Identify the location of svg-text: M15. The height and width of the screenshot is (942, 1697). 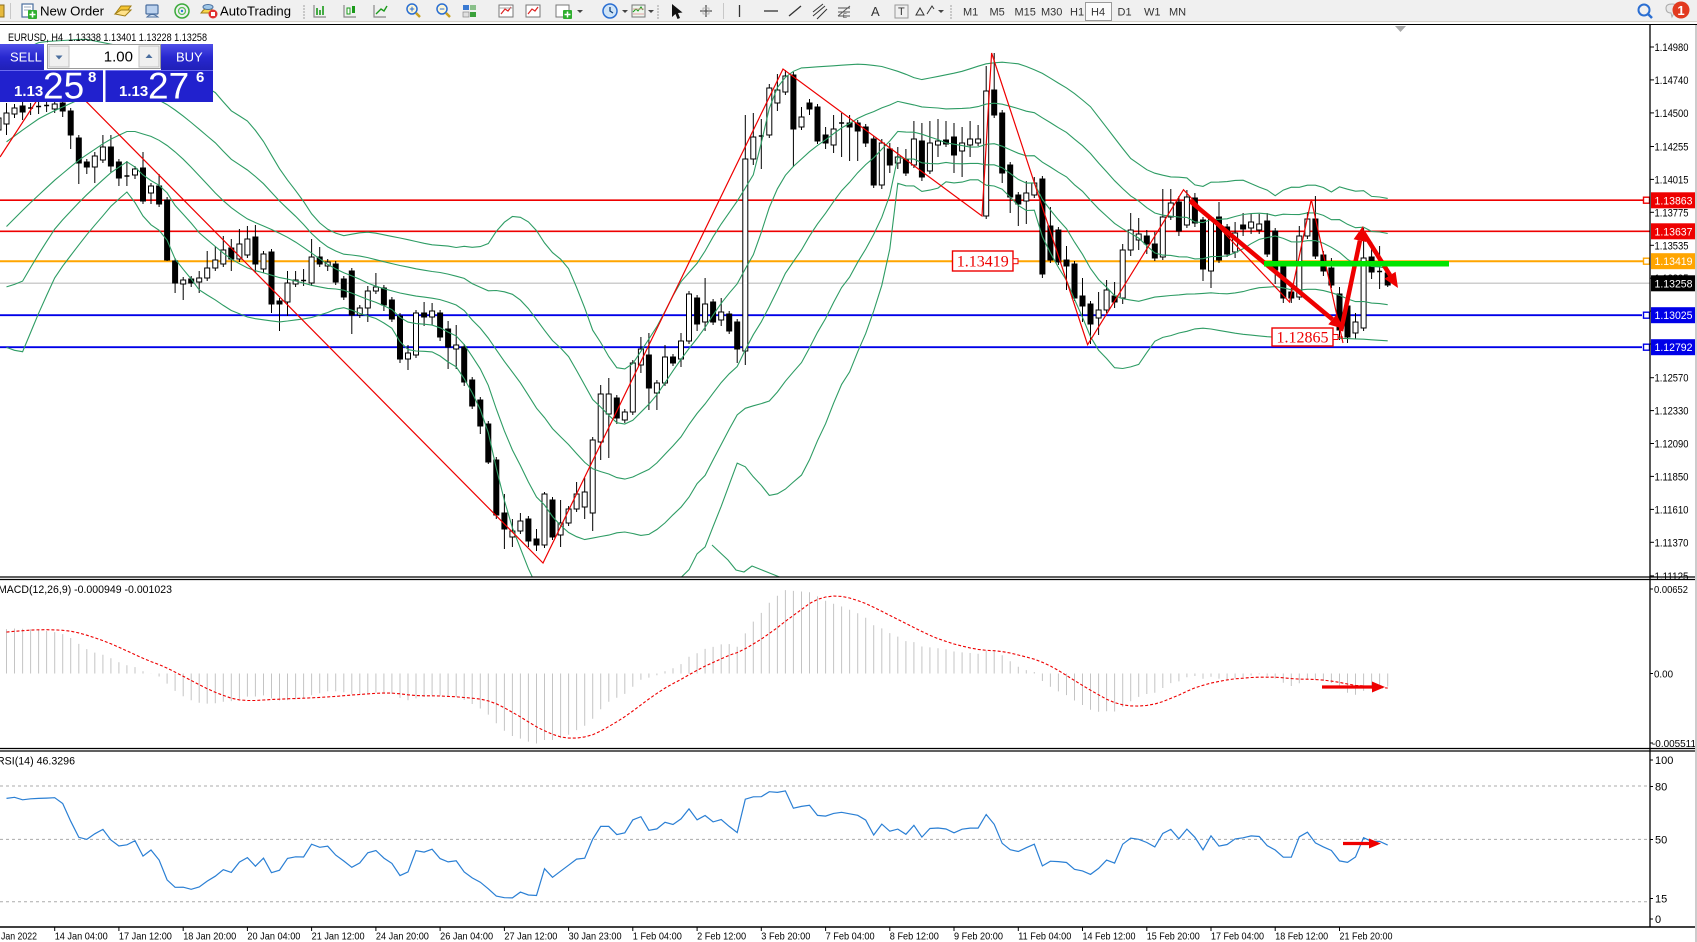
(1025, 13).